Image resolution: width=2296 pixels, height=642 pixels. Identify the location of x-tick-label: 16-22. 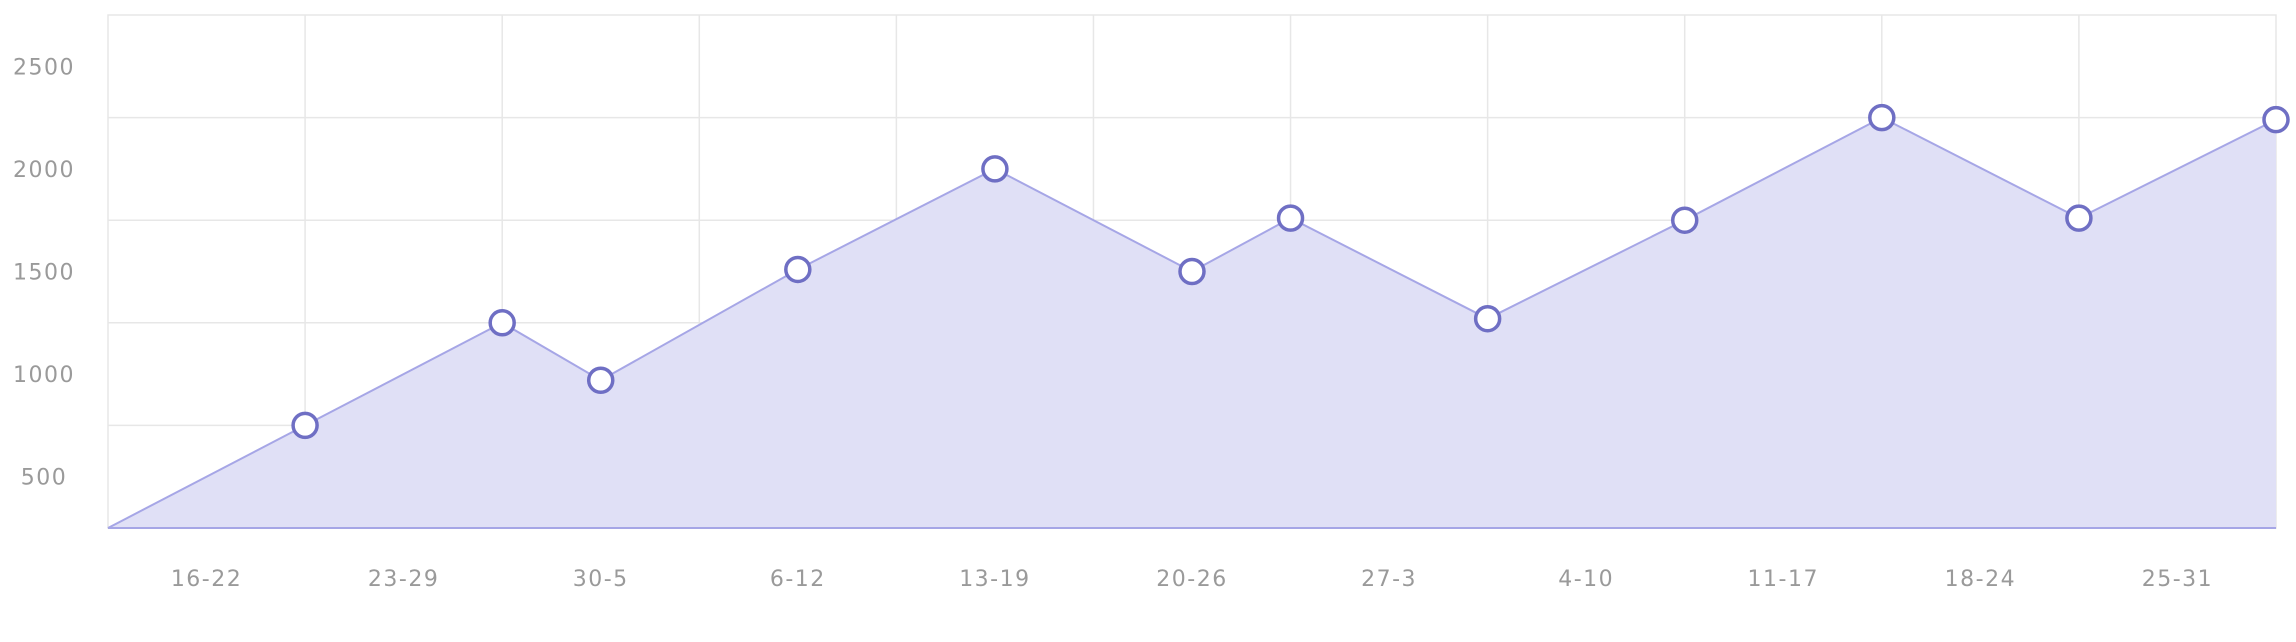
(206, 579).